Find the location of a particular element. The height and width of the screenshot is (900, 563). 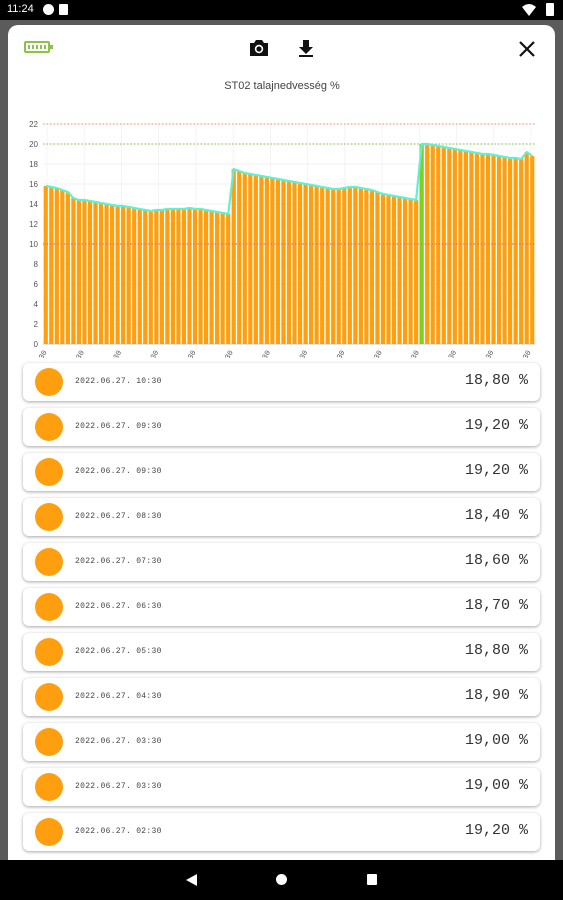

threshold-lines is located at coordinates (289, 184).